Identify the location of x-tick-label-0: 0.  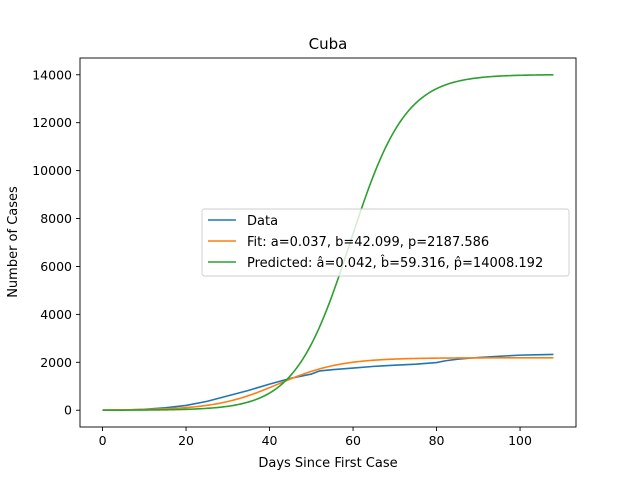
(103, 440).